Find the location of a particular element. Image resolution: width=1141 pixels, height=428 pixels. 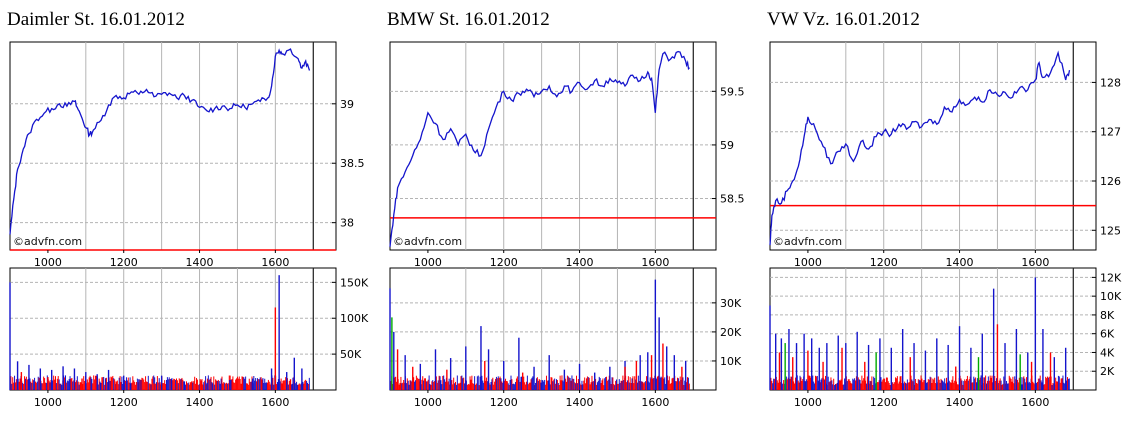

y-tick-label: 39 is located at coordinates (347, 104).